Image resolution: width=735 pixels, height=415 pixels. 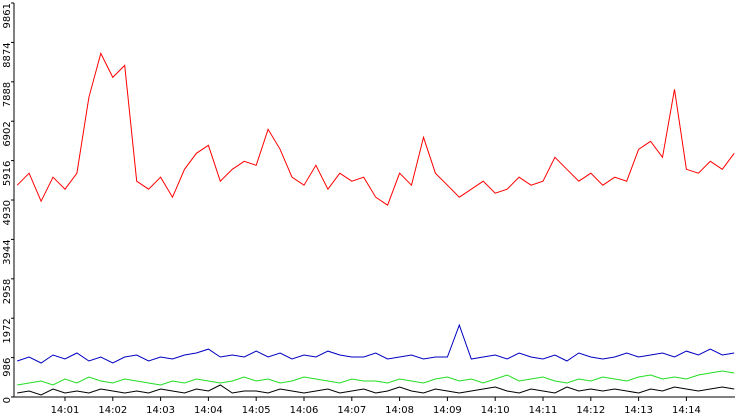 I want to click on y-tick-label: 986, so click(x=7, y=367).